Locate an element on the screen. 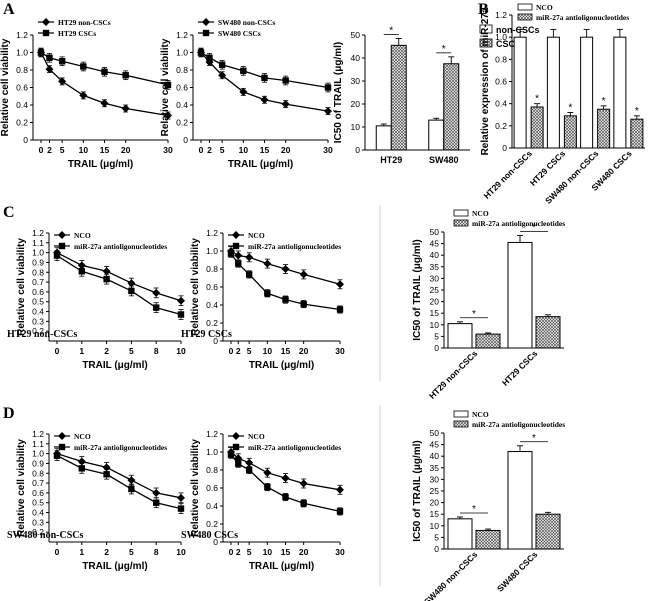  y-tick-label: 0.8 is located at coordinates (501, 59).